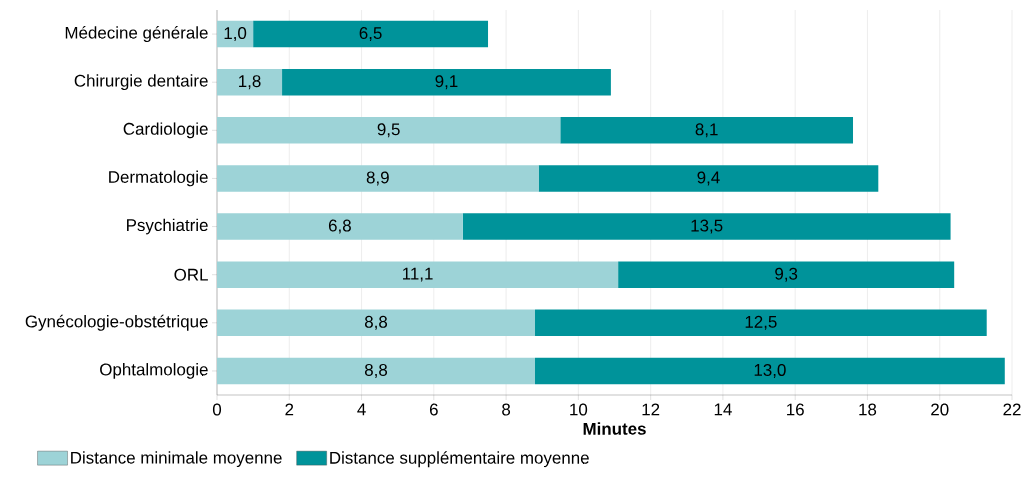  Describe the element at coordinates (116, 322) in the screenshot. I see `y-tick-label: Gynécologie-obstétrique` at that location.